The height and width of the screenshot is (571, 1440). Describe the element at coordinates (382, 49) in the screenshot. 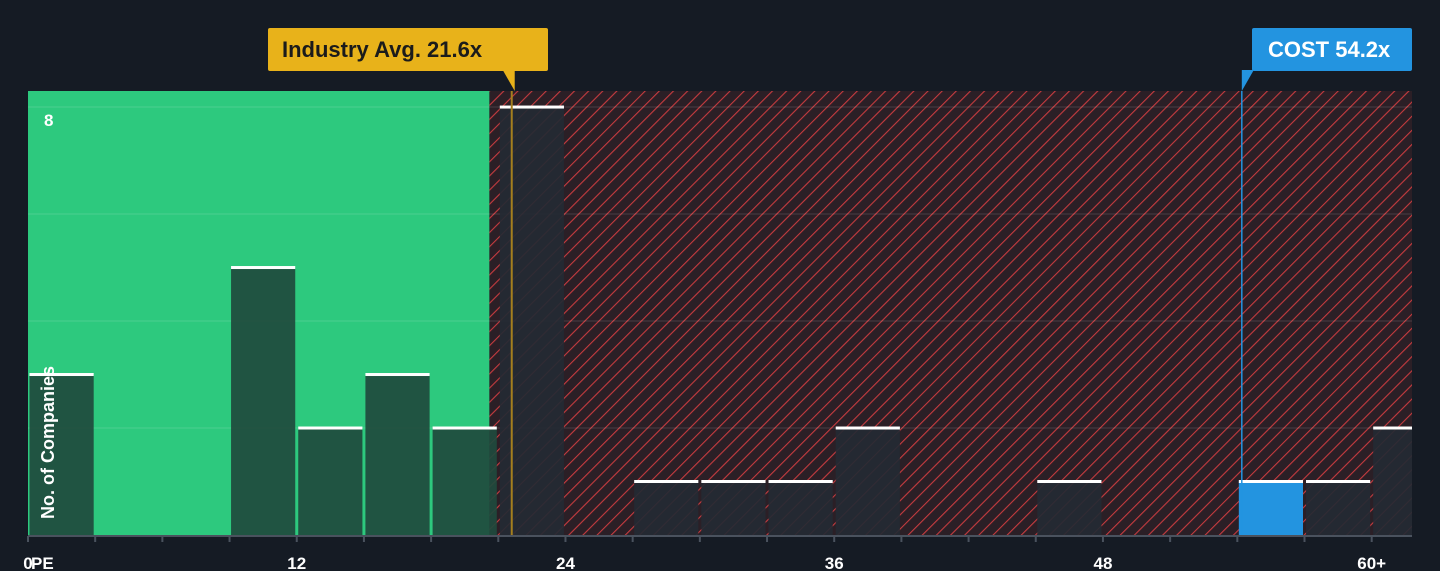

I see `industry-avg-label: Industry Avg. 21.6x` at that location.